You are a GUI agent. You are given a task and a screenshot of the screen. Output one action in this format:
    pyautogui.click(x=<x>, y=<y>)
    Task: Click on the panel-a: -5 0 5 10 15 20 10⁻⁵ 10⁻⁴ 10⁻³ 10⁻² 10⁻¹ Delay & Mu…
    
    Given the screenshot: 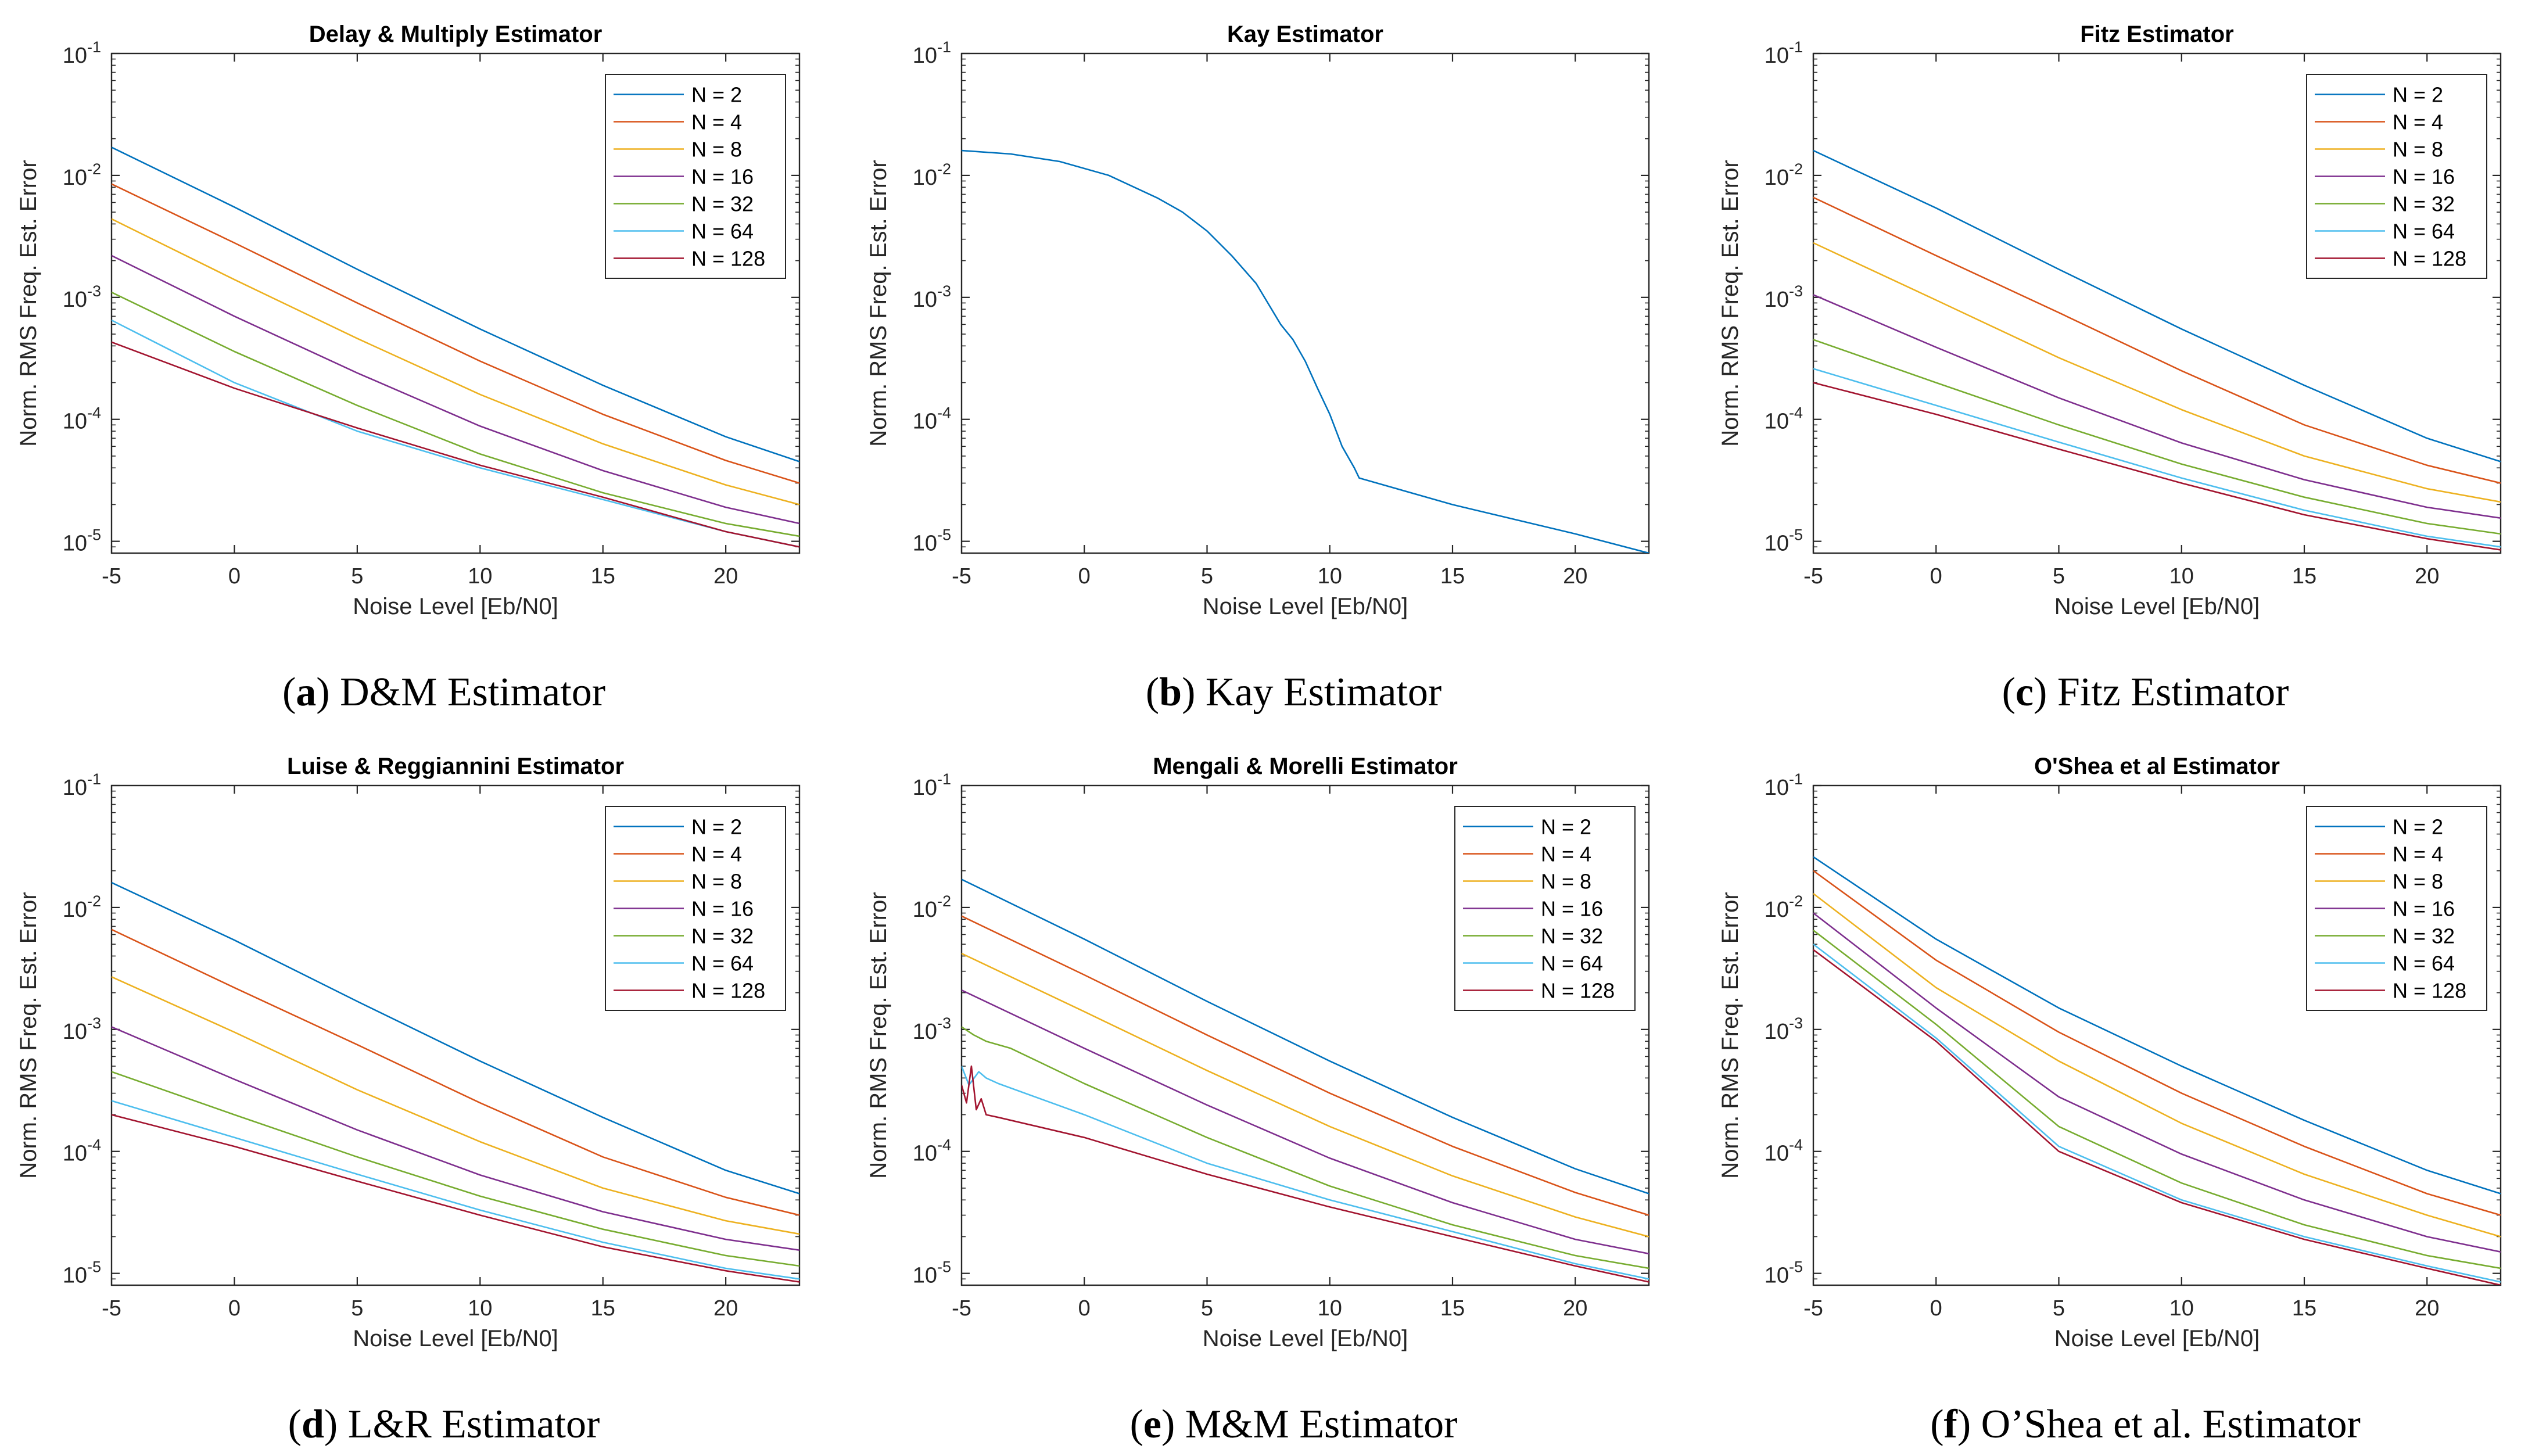 What is the action you would take?
    pyautogui.click(x=409, y=368)
    